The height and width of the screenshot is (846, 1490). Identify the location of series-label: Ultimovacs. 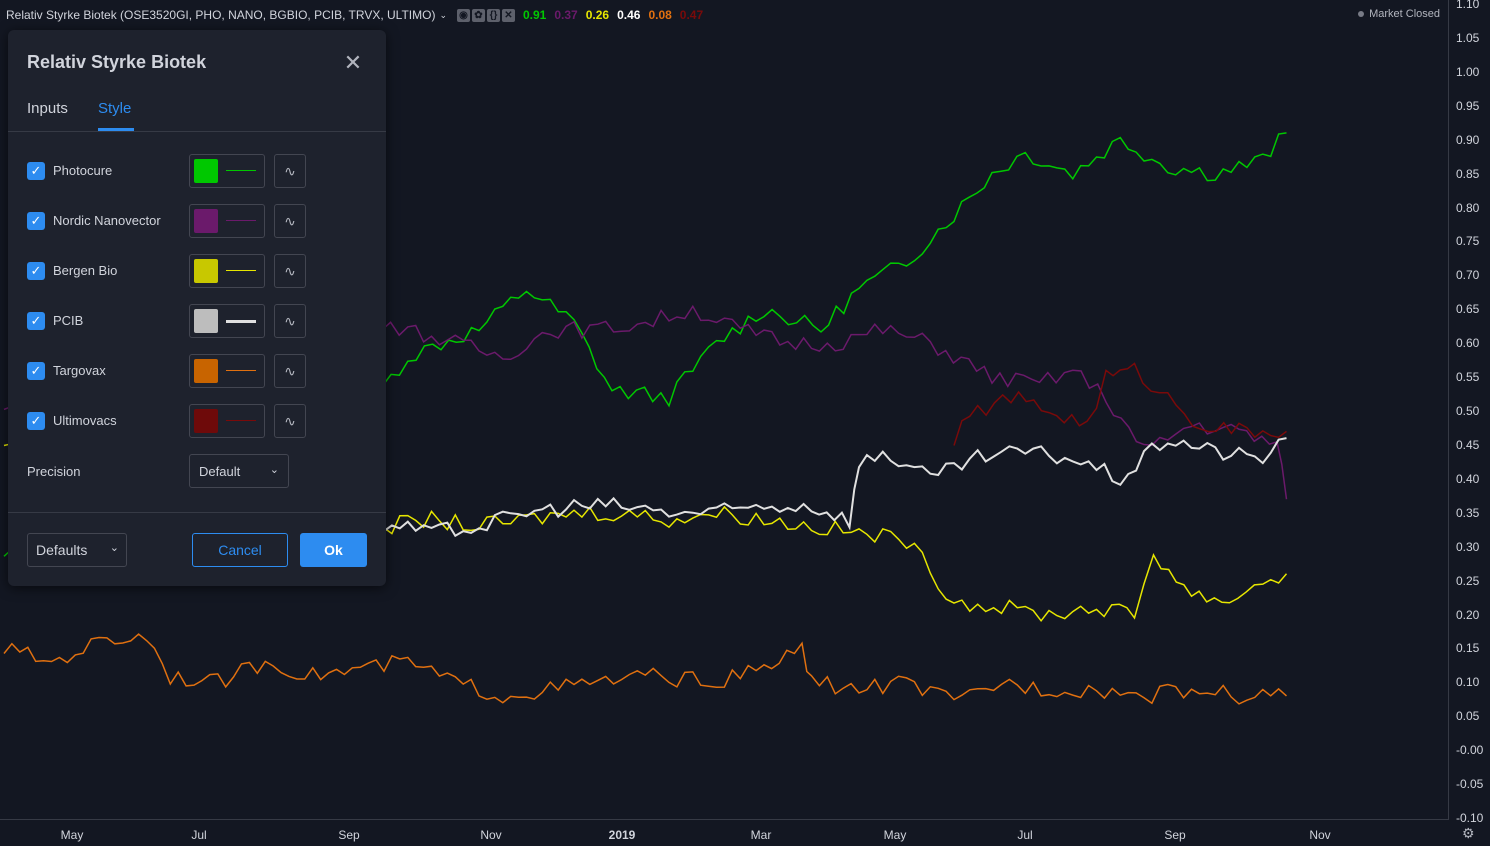
(85, 420).